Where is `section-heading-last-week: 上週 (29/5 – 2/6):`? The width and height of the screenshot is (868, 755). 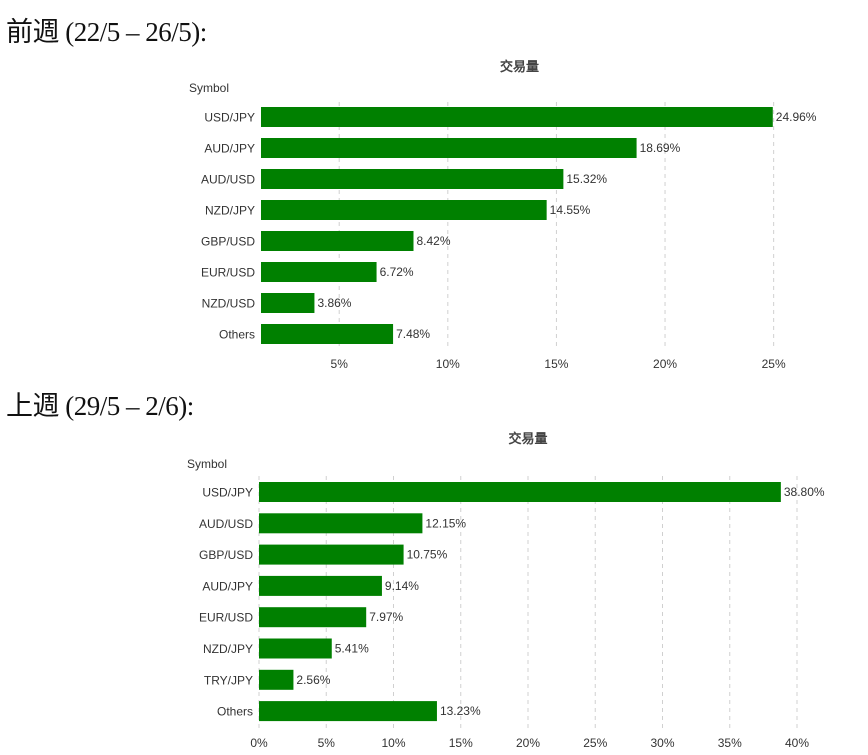
section-heading-last-week: 上週 (29/5 – 2/6): is located at coordinates (100, 406).